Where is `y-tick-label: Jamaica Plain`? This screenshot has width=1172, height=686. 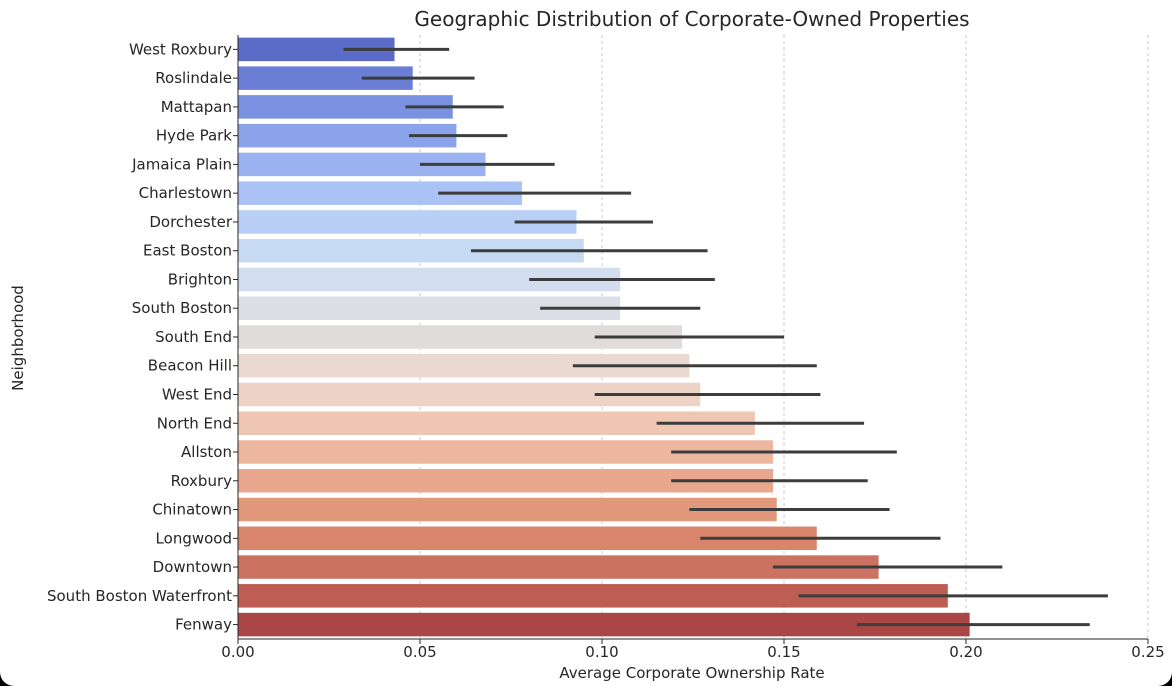
y-tick-label: Jamaica Plain is located at coordinates (181, 164).